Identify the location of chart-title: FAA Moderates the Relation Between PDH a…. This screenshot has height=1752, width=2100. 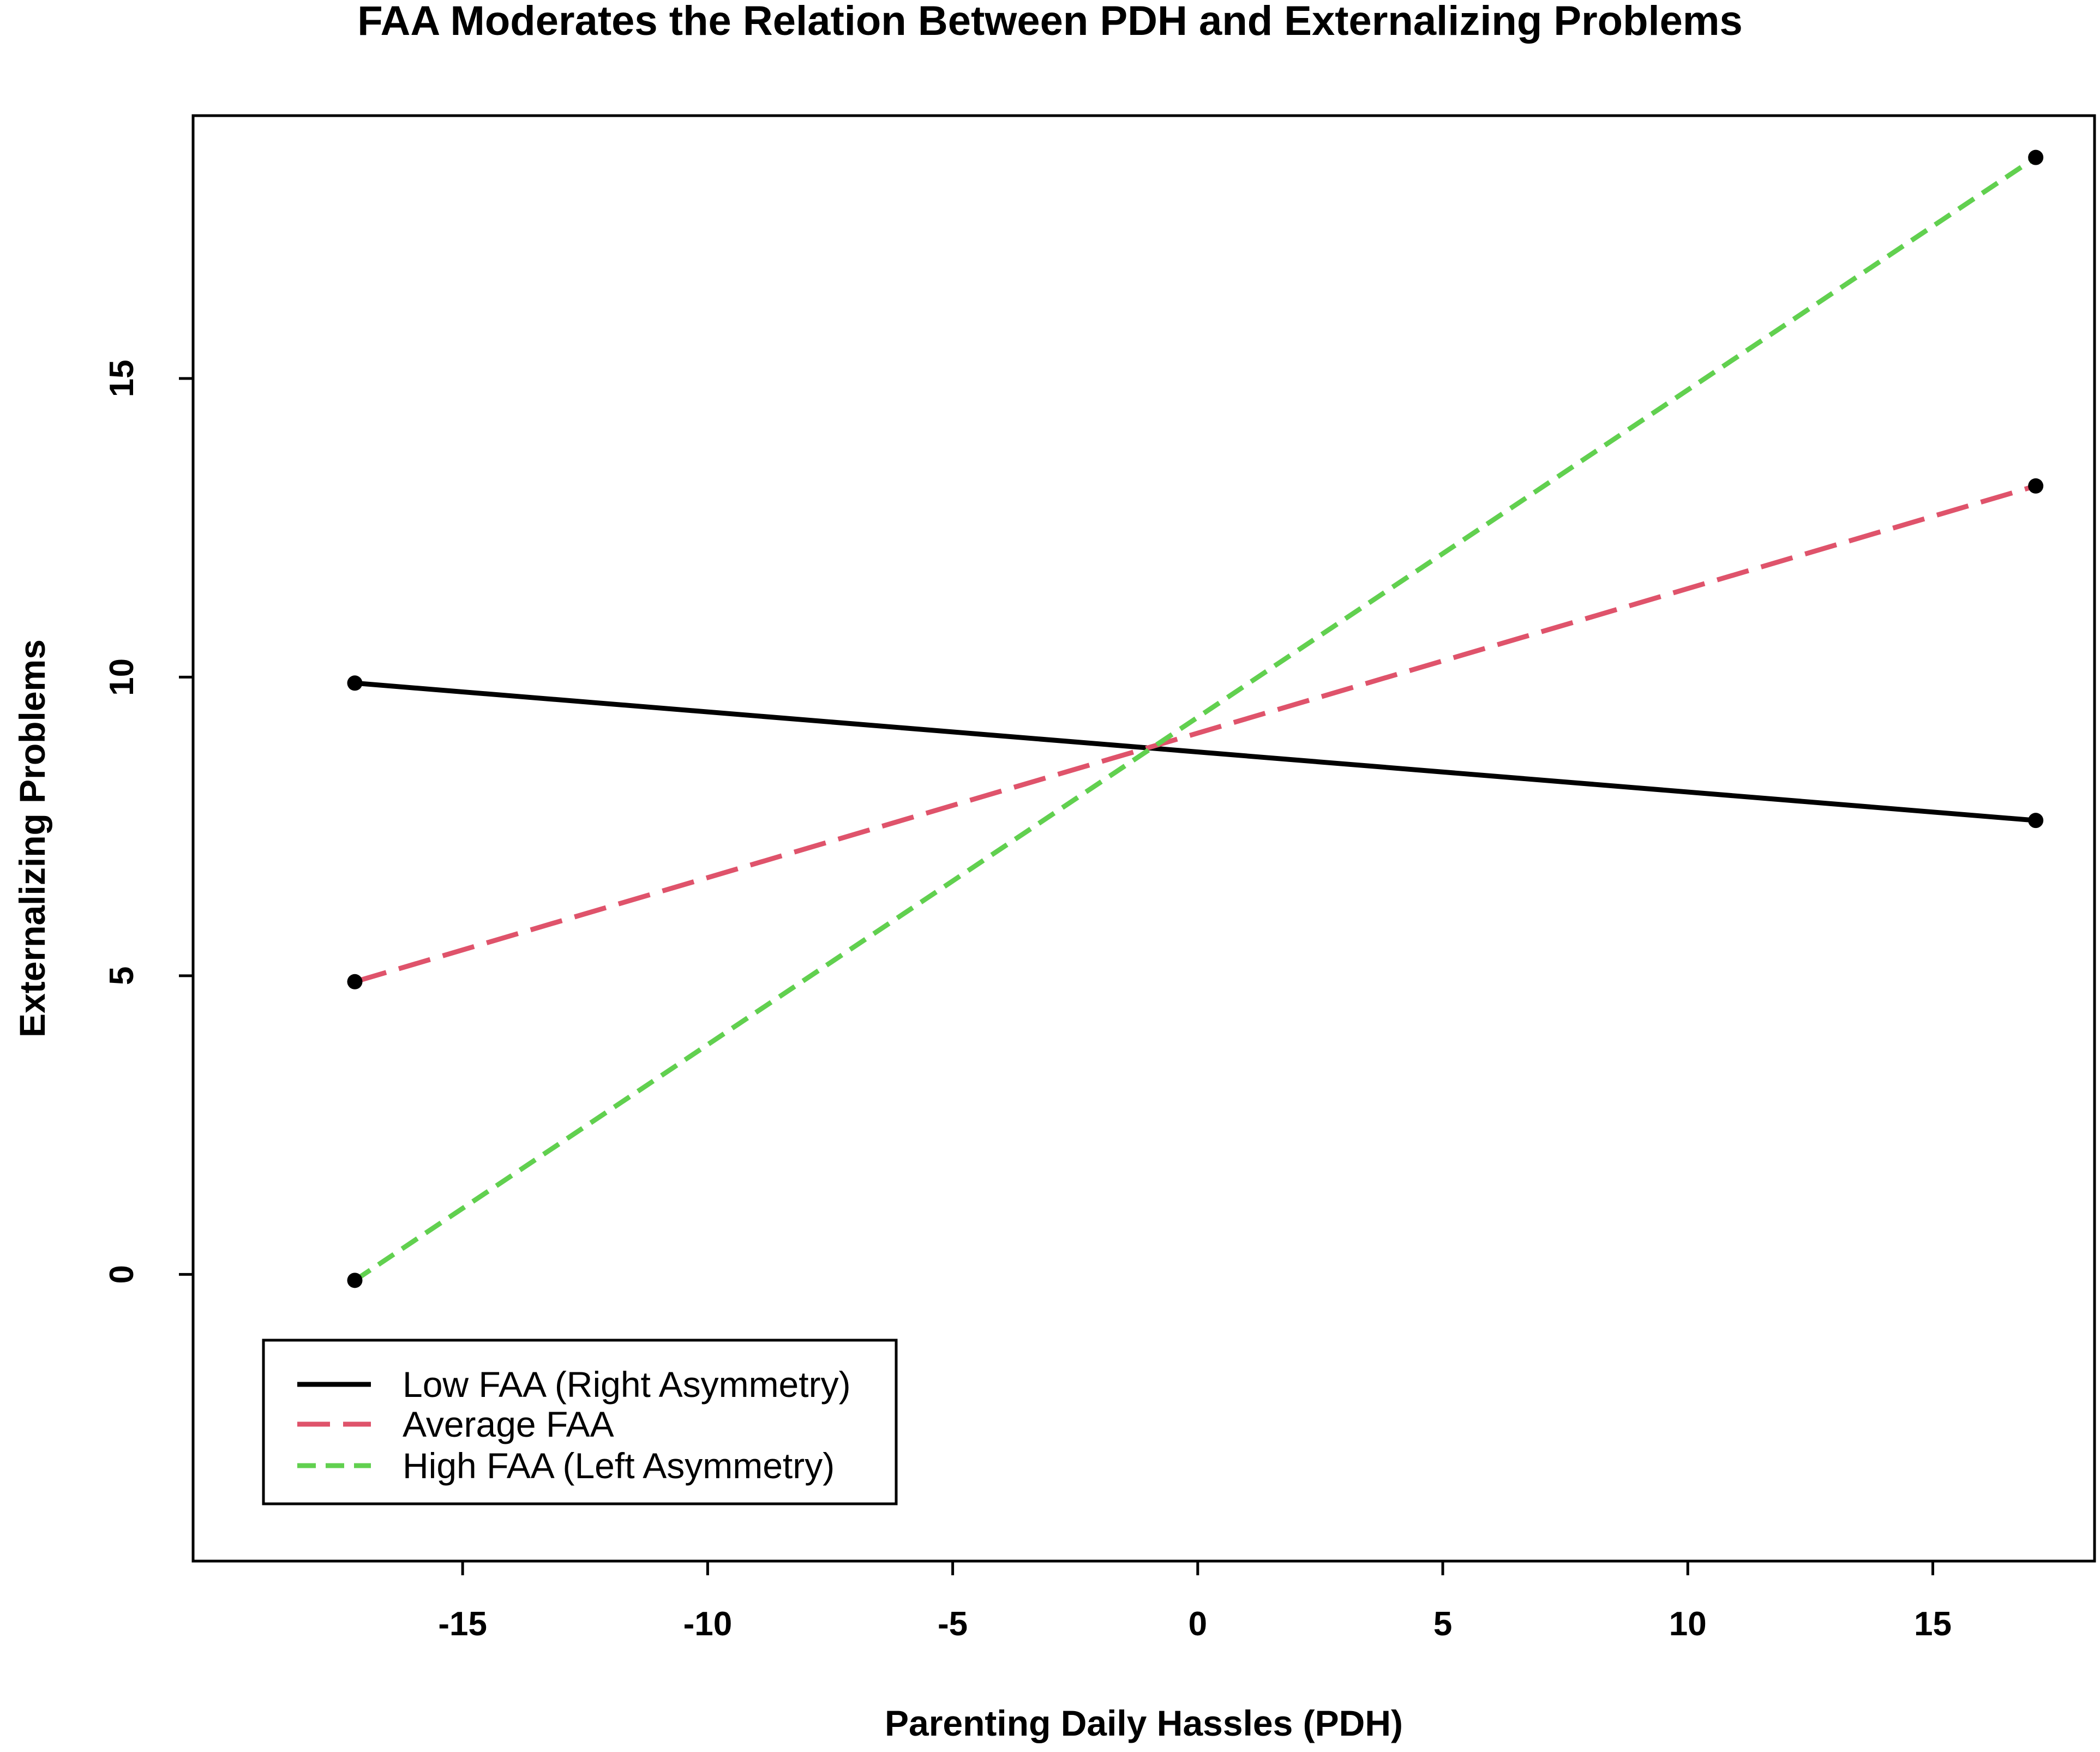
(1049, 22).